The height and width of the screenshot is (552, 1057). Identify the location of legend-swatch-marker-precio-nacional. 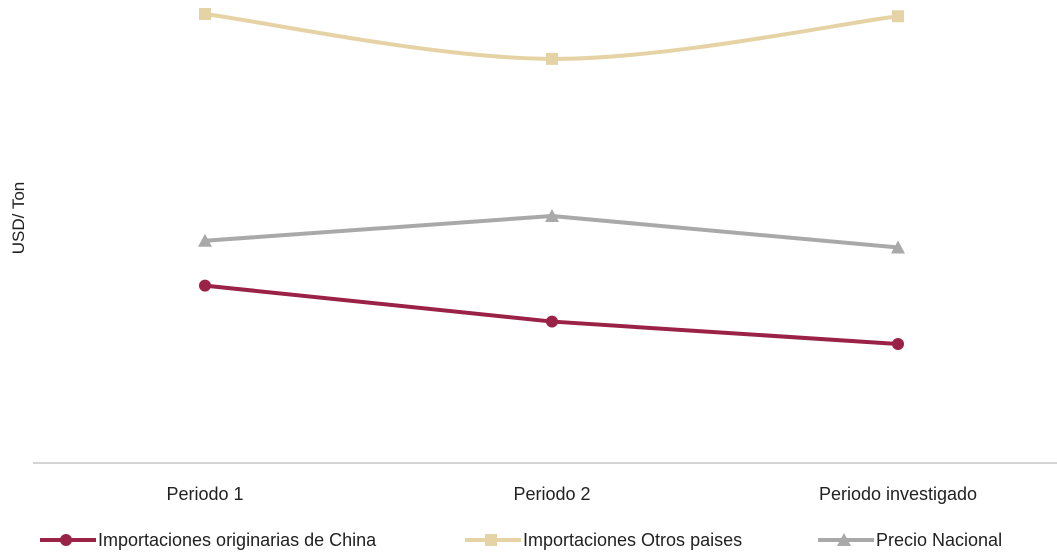
(844, 539).